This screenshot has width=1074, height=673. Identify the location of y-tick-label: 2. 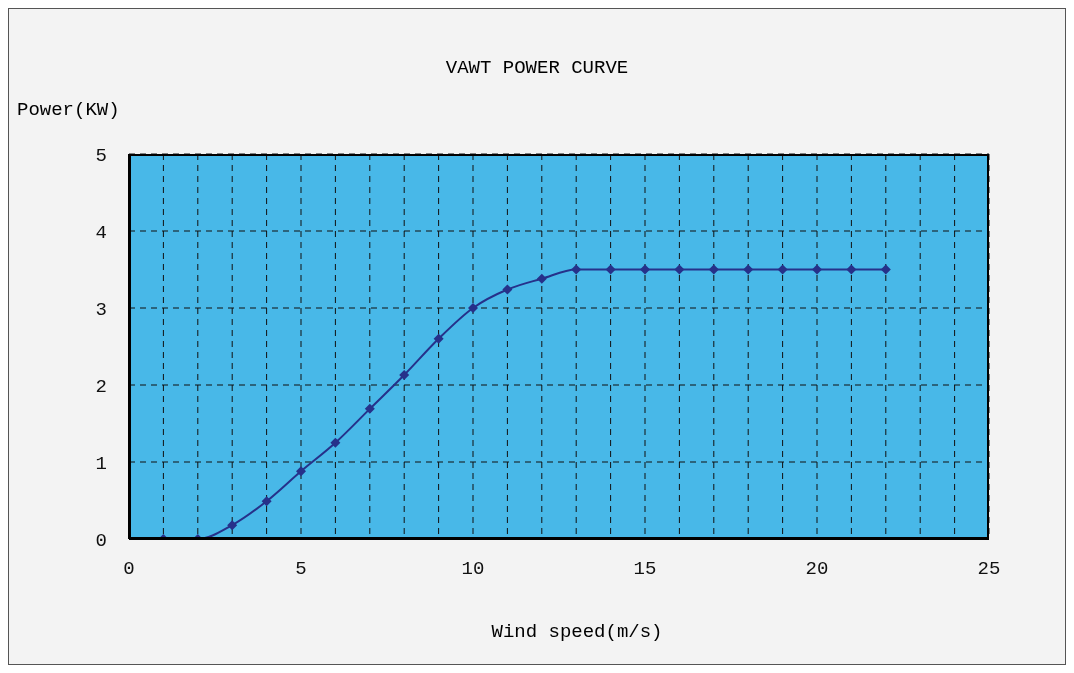
(101, 386).